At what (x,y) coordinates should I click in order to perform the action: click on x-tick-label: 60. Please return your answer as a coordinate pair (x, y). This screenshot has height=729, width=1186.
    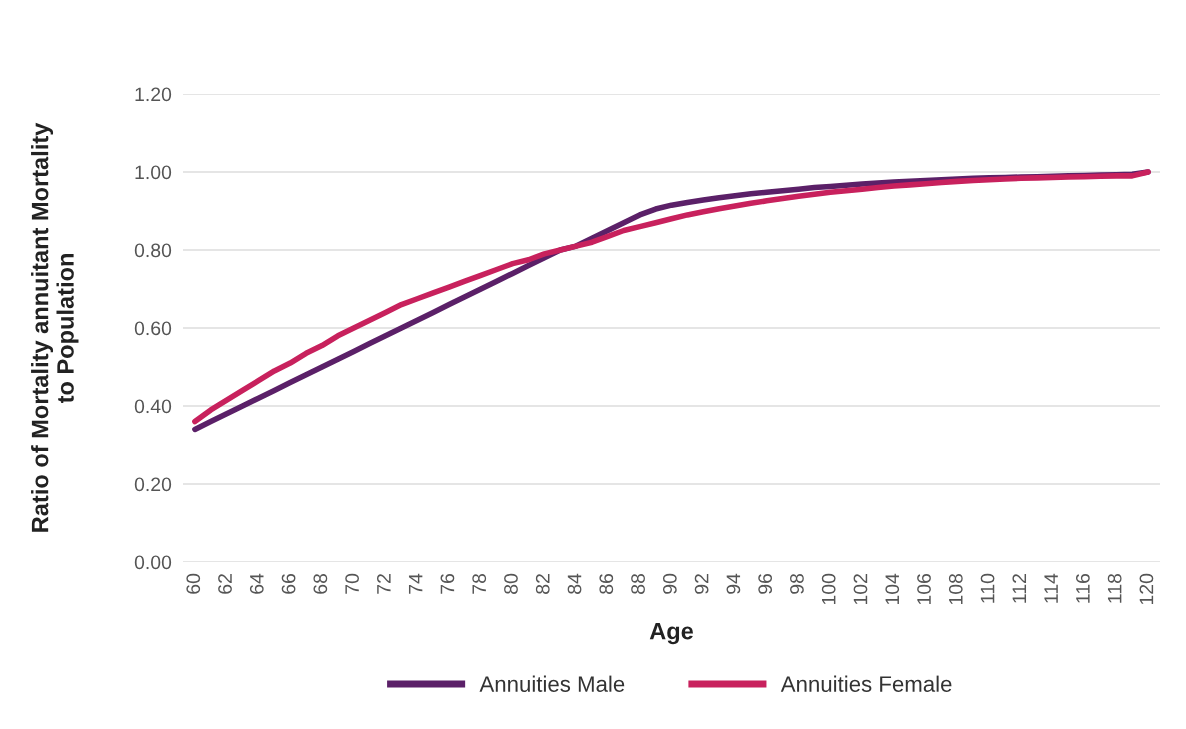
    Looking at the image, I should click on (193, 583).